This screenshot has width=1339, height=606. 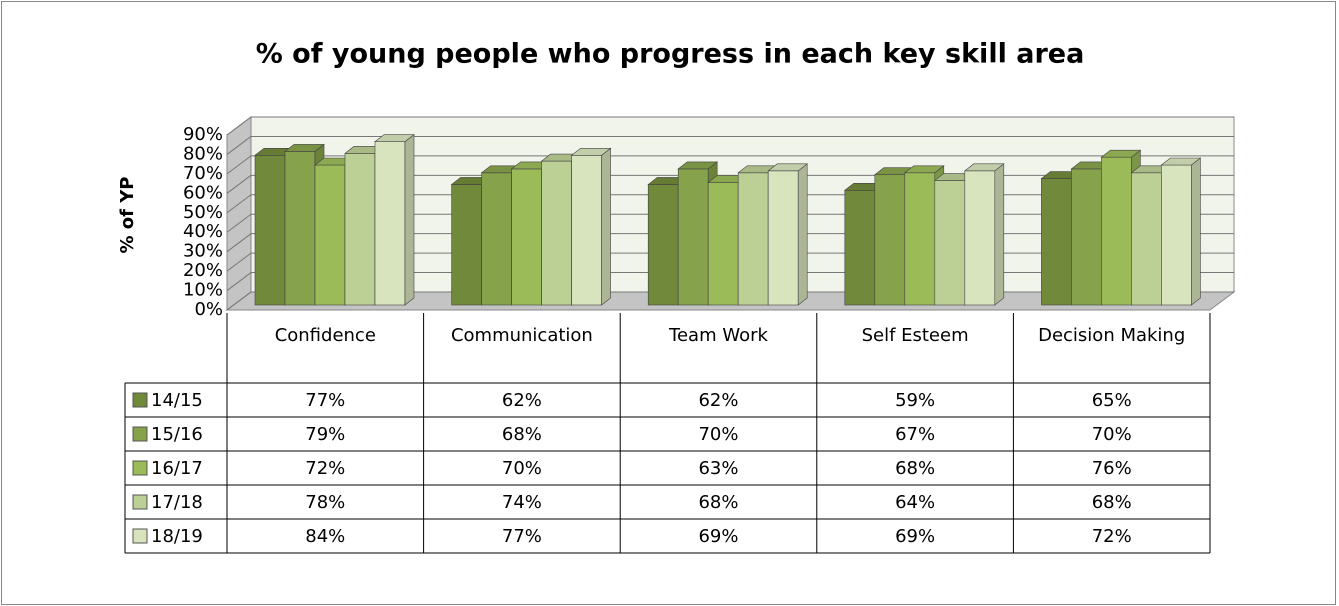 I want to click on legend-label: 17/18, so click(x=177, y=502).